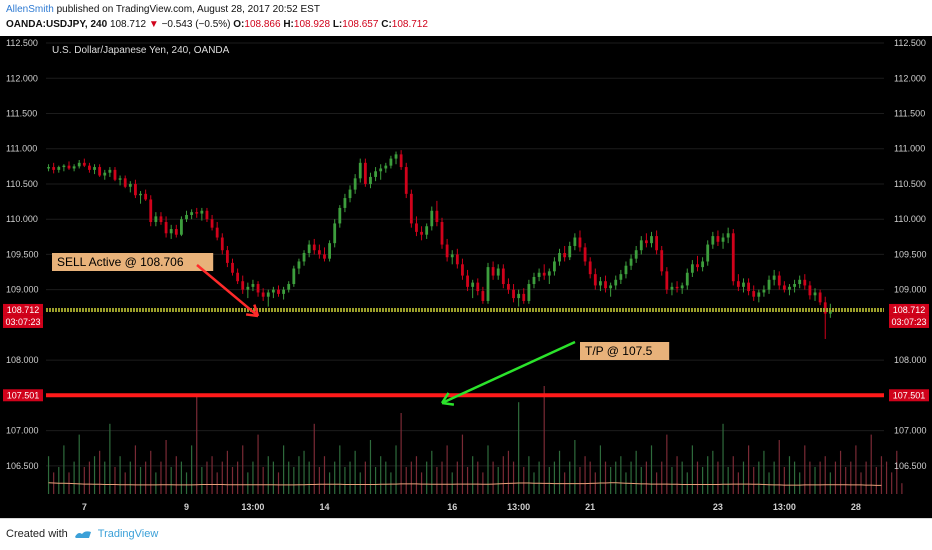 The image size is (932, 550). What do you see at coordinates (910, 431) in the screenshot?
I see `y-tick-right-9: 107.000` at bounding box center [910, 431].